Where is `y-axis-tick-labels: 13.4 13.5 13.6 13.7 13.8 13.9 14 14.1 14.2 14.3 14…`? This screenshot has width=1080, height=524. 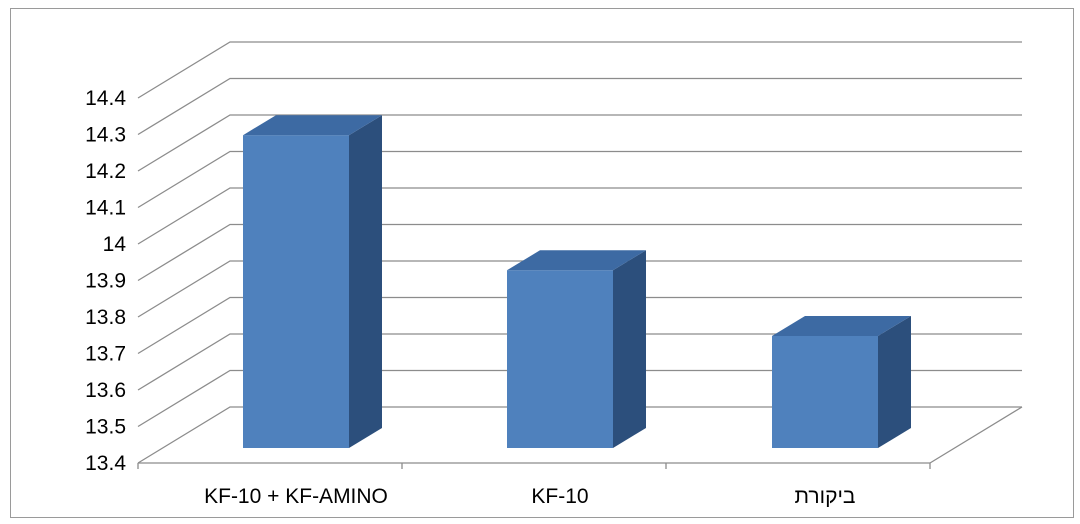
y-axis-tick-labels: 13.4 13.5 13.6 13.7 13.8 13.9 14 14.1 14.2 14.3 14… is located at coordinates (105, 281).